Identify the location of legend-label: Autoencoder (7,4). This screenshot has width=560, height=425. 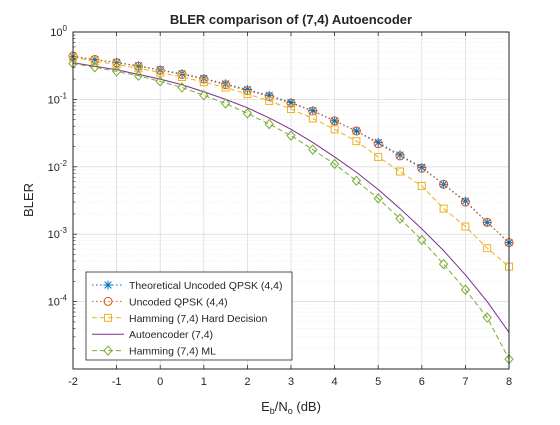
(171, 335).